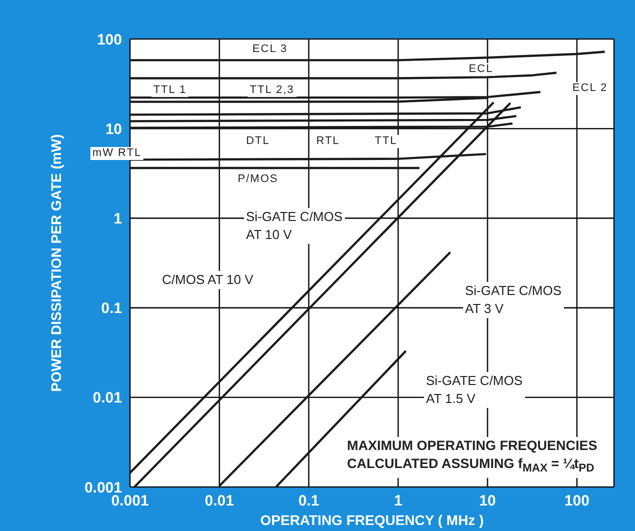  Describe the element at coordinates (577, 501) in the screenshot. I see `x-tick-label: 100` at that location.